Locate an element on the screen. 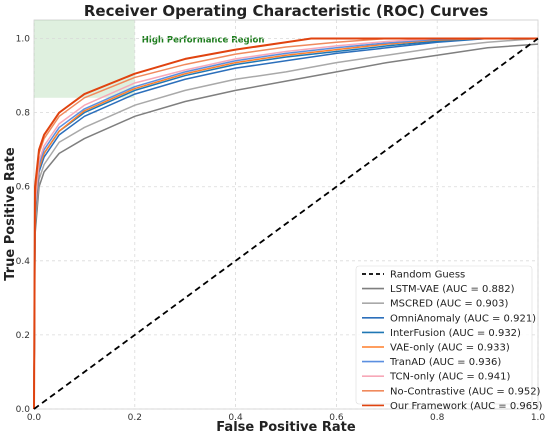 The width and height of the screenshot is (550, 437). high-performance-region-label: High Performance Region is located at coordinates (203, 41).